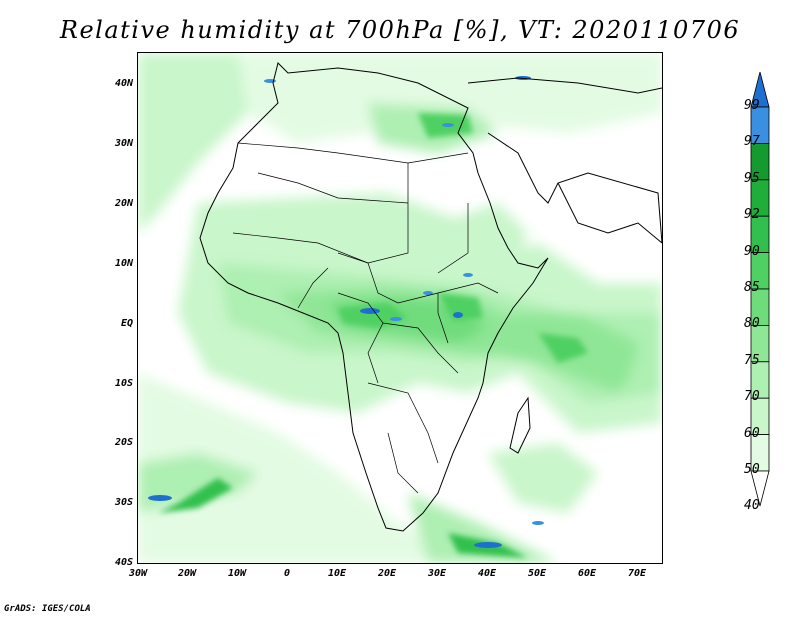 This screenshot has height=618, width=800. What do you see at coordinates (752, 251) in the screenshot?
I see `colorbar-level-label: 90` at bounding box center [752, 251].